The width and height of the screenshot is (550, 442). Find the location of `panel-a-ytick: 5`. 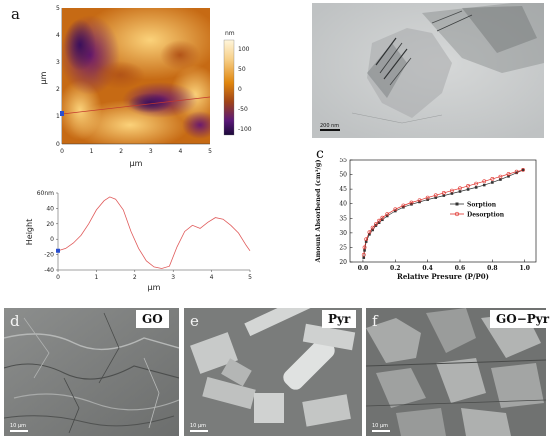

panel-a-ytick: 5 is located at coordinates (58, 8).